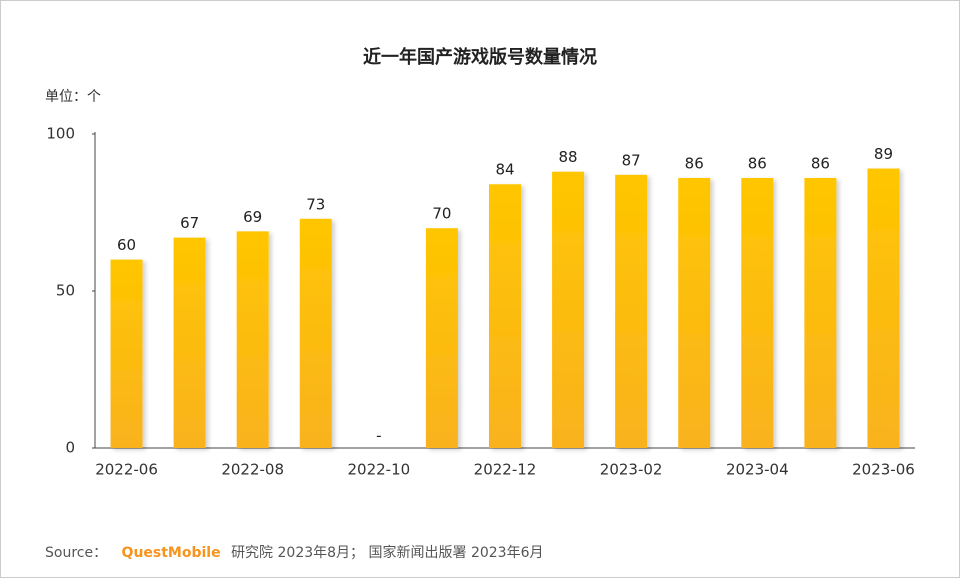 This screenshot has height=578, width=960. What do you see at coordinates (568, 157) in the screenshot?
I see `value-label: 88` at bounding box center [568, 157].